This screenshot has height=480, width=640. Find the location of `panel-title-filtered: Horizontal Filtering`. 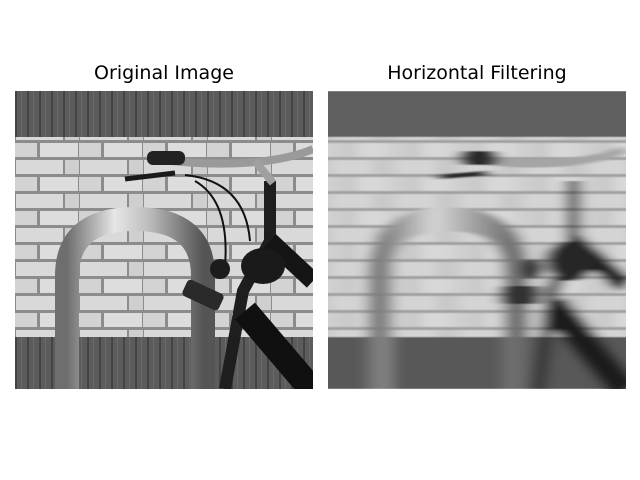

panel-title-filtered: Horizontal Filtering is located at coordinates (477, 73).